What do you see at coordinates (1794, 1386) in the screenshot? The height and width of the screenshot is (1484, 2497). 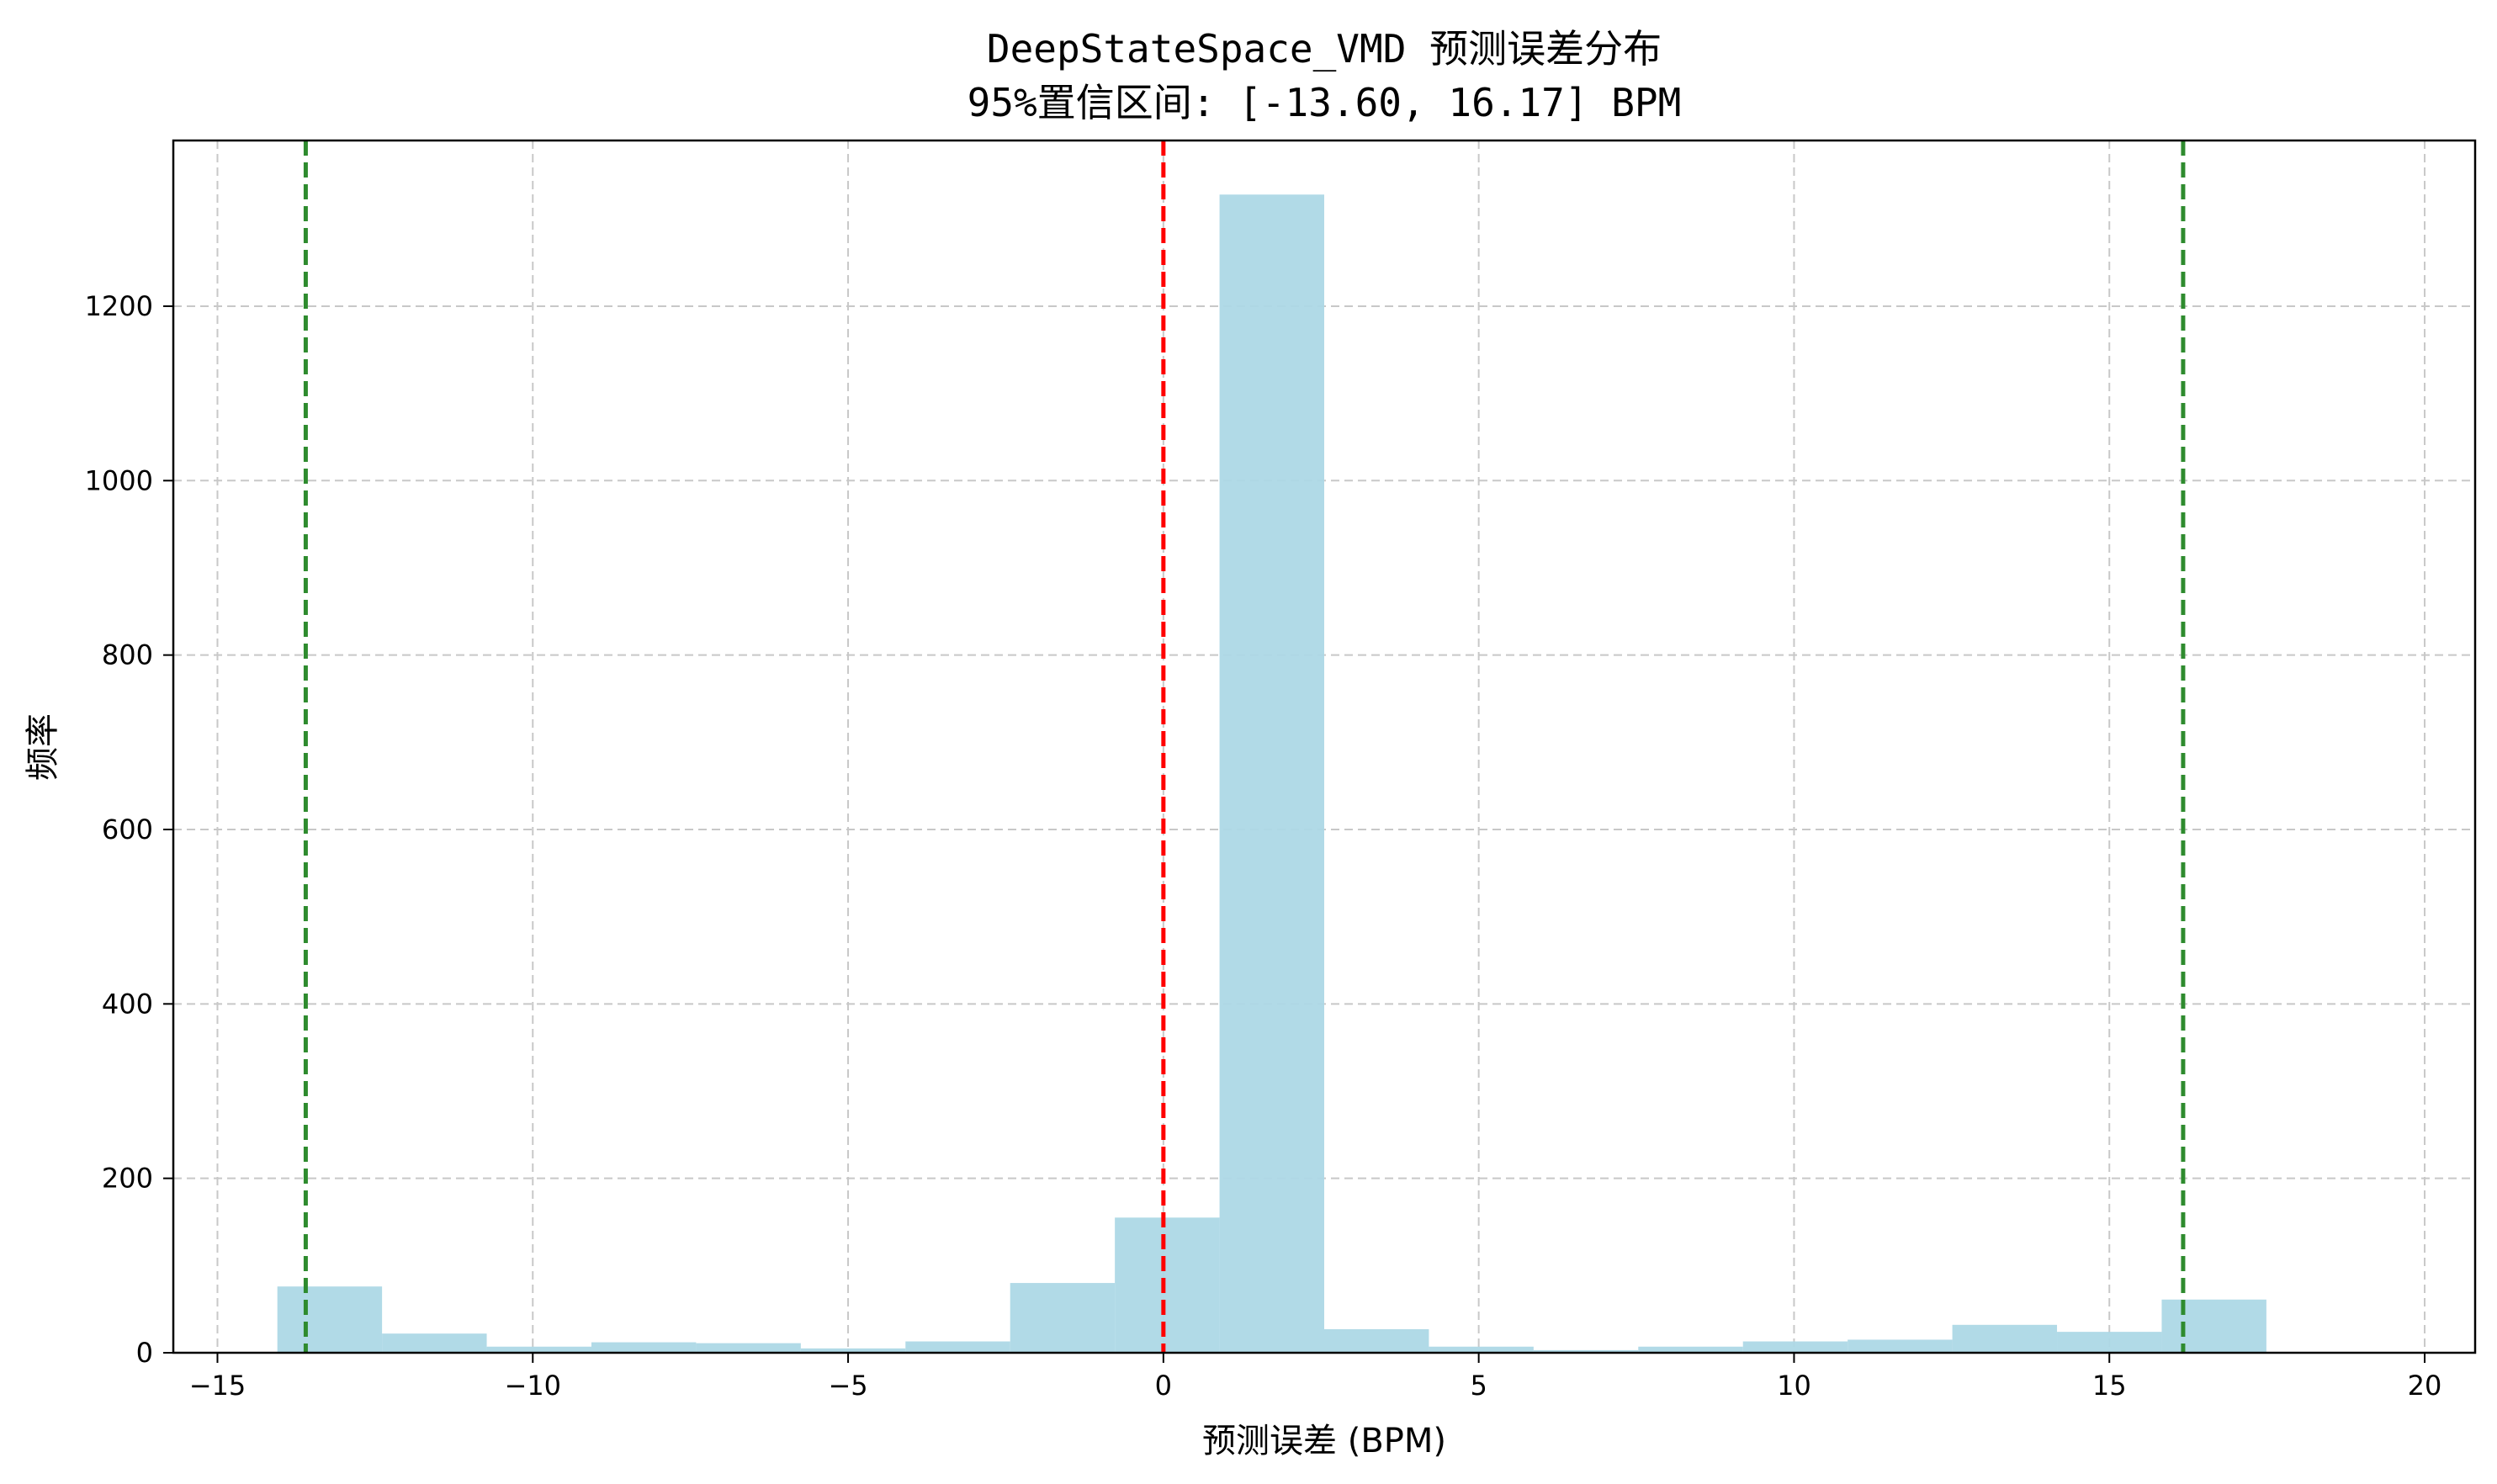 I see `x-tick-label: 10` at bounding box center [1794, 1386].